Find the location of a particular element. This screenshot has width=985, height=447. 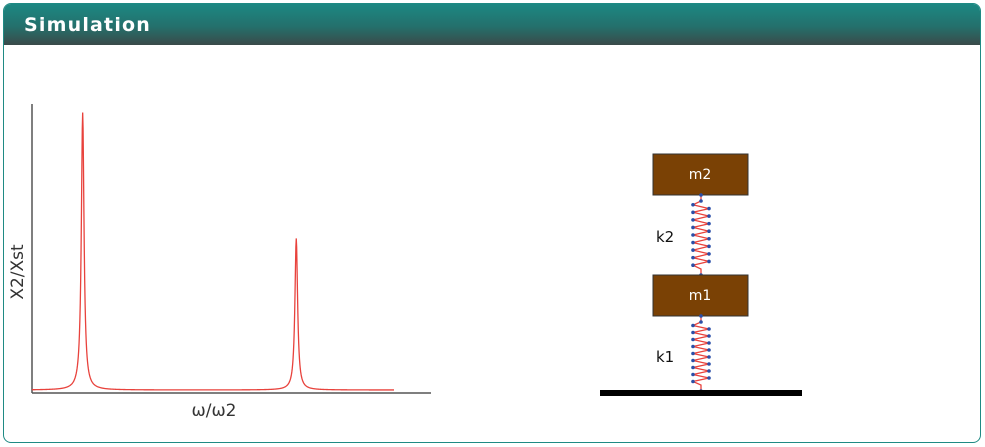

spring-k1-label: k1 is located at coordinates (665, 357).